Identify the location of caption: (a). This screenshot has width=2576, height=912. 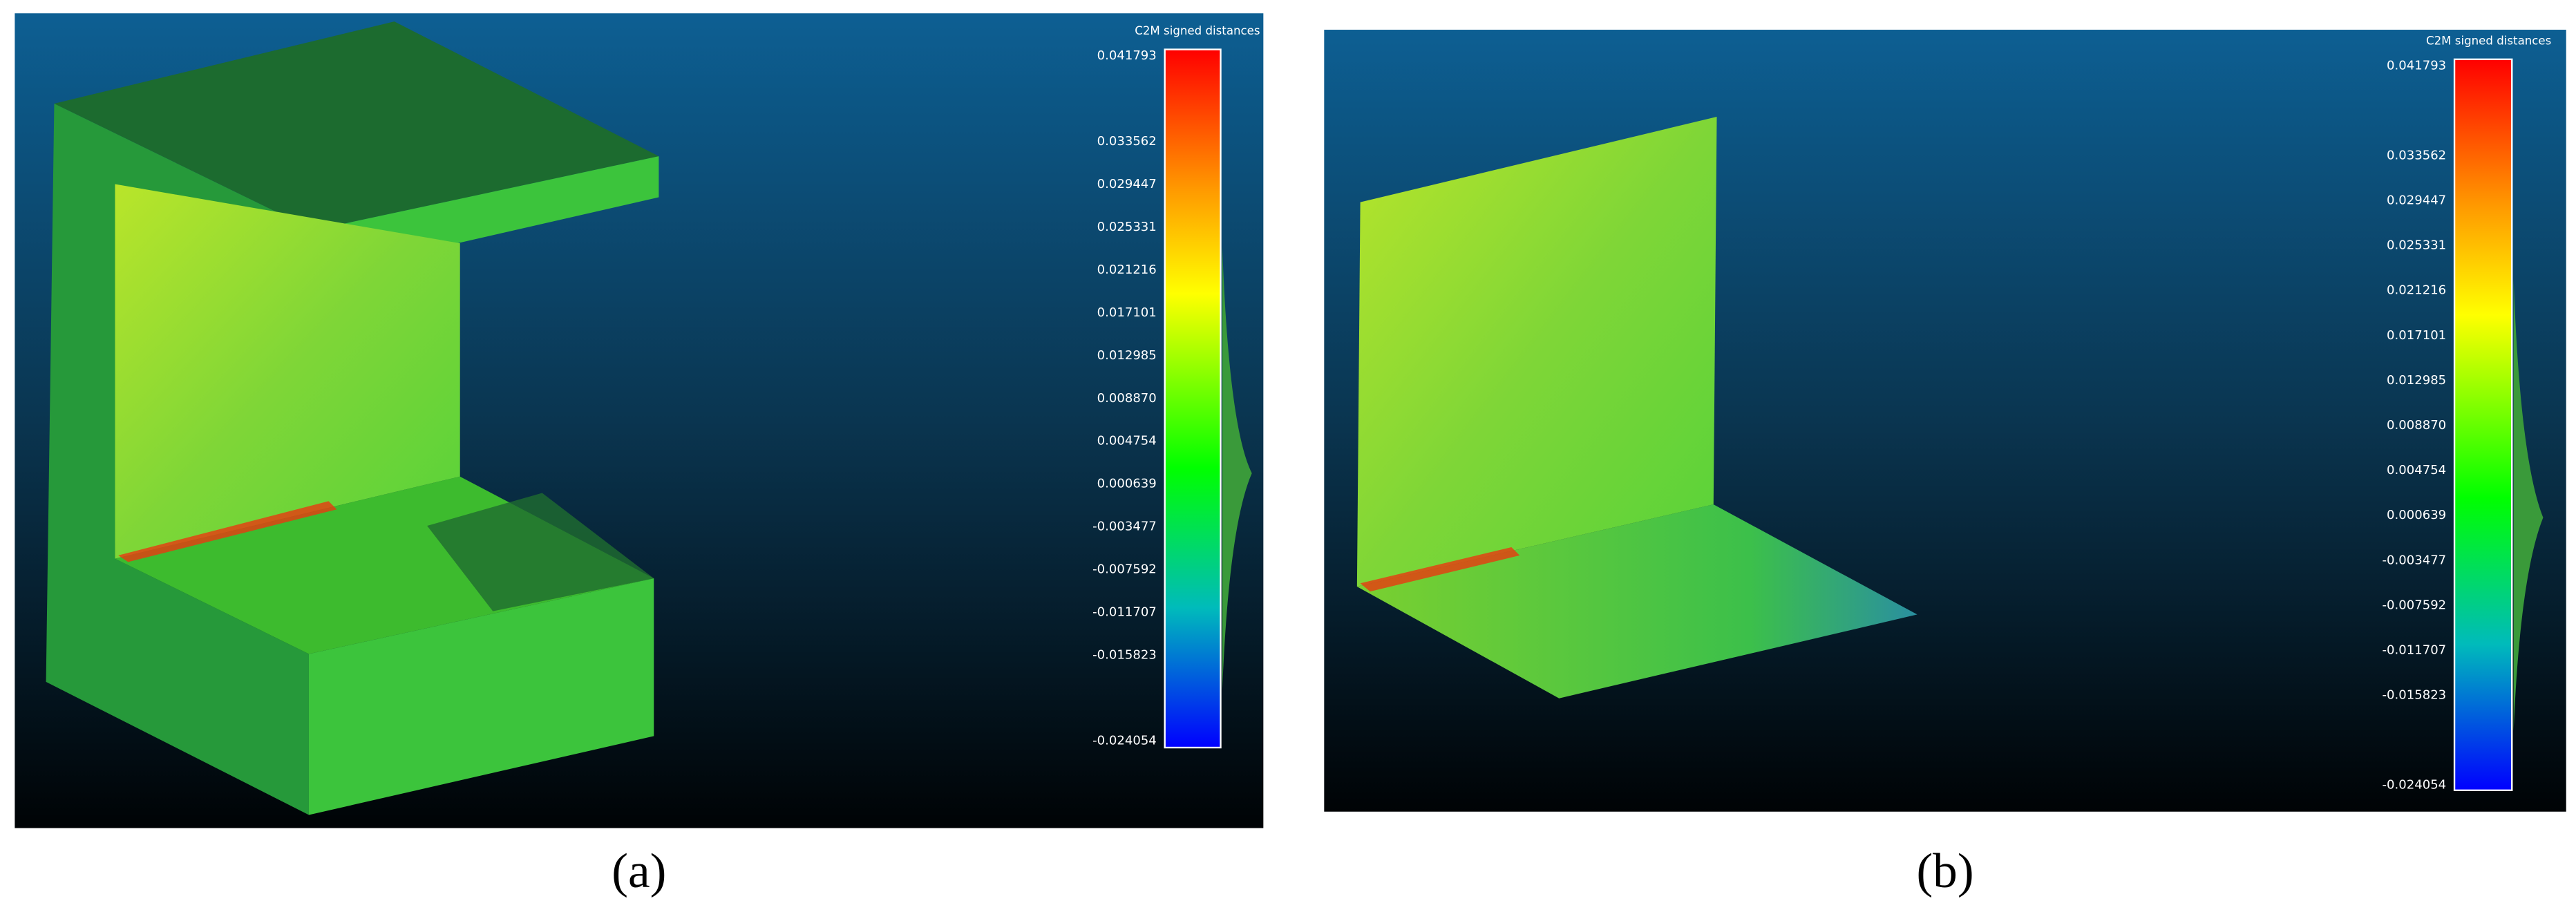
(639, 871).